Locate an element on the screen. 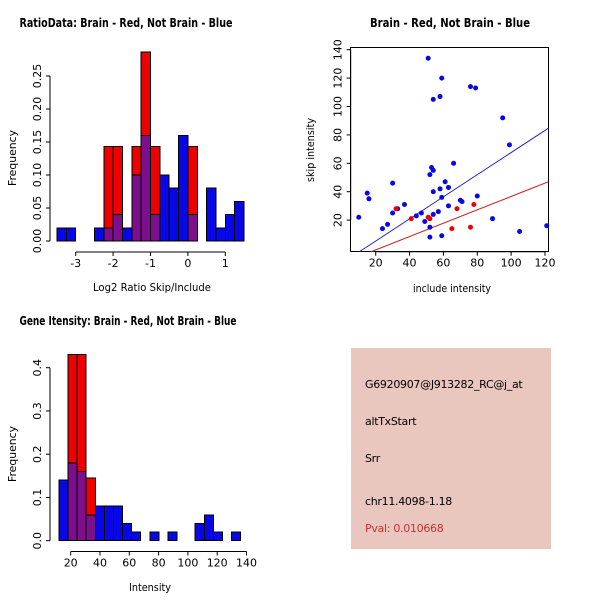 The height and width of the screenshot is (600, 600). scatter-plot-layer: 20 40 60 80 100 120 20 40 60 80 100 120 140 is located at coordinates (444, 154).